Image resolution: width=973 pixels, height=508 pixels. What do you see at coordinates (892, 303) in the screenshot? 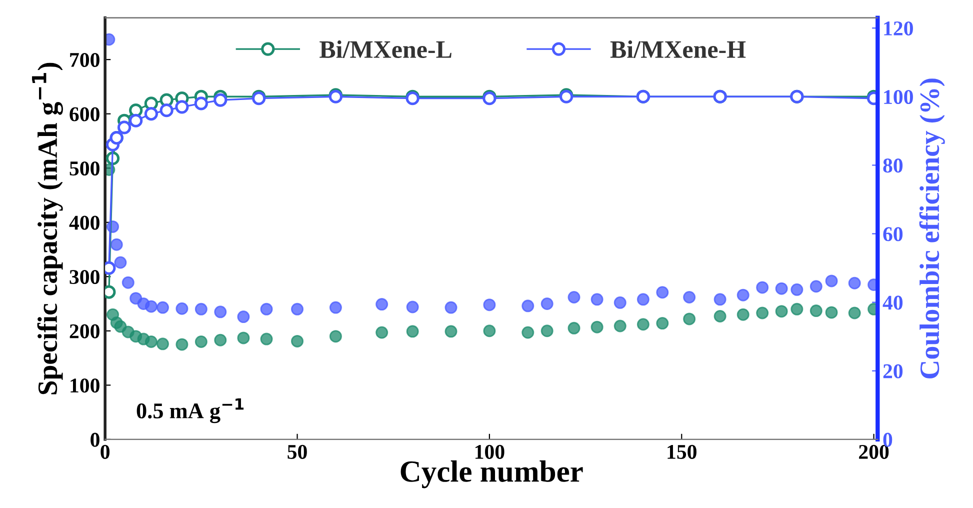
I see `y2-tick-label: 40` at bounding box center [892, 303].